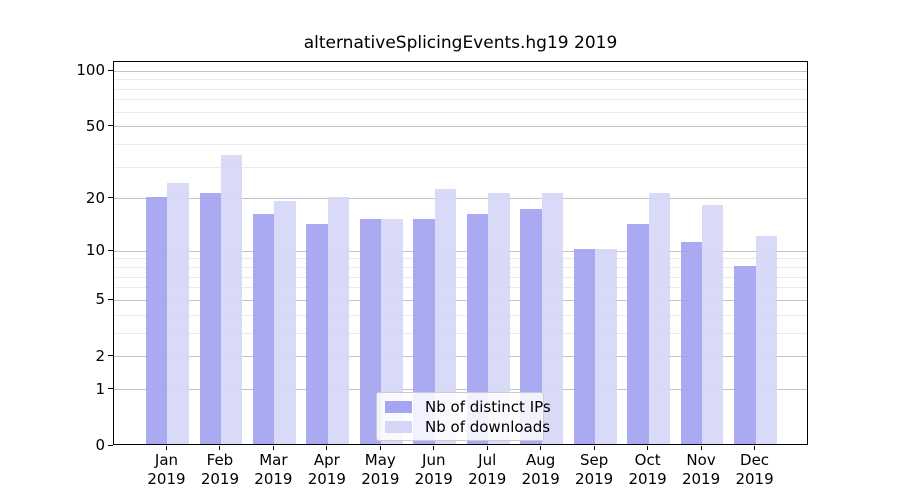 The width and height of the screenshot is (900, 500). What do you see at coordinates (95, 197) in the screenshot?
I see `y-tick-label-20: 20` at bounding box center [95, 197].